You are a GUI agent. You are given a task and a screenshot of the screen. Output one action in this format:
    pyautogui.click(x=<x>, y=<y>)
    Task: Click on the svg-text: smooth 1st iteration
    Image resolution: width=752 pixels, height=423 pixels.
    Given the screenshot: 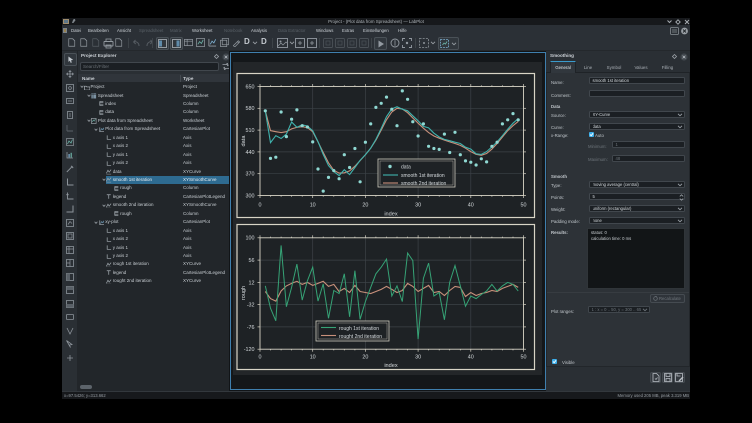 What is the action you would take?
    pyautogui.click(x=423, y=176)
    